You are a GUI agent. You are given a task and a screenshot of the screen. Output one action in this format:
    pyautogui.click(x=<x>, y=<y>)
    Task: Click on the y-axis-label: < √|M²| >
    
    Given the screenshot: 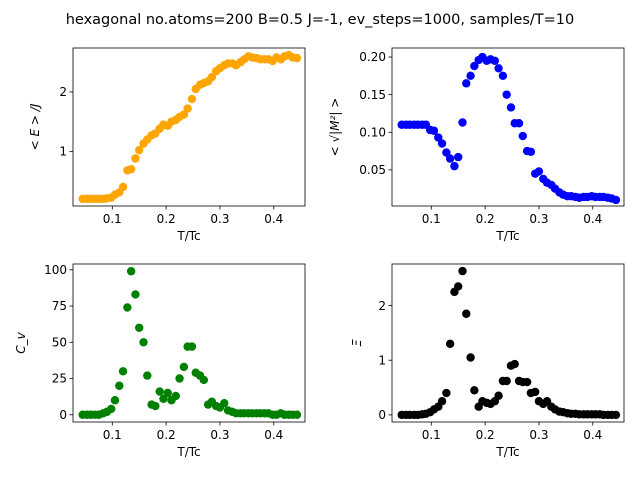 What is the action you would take?
    pyautogui.click(x=335, y=127)
    